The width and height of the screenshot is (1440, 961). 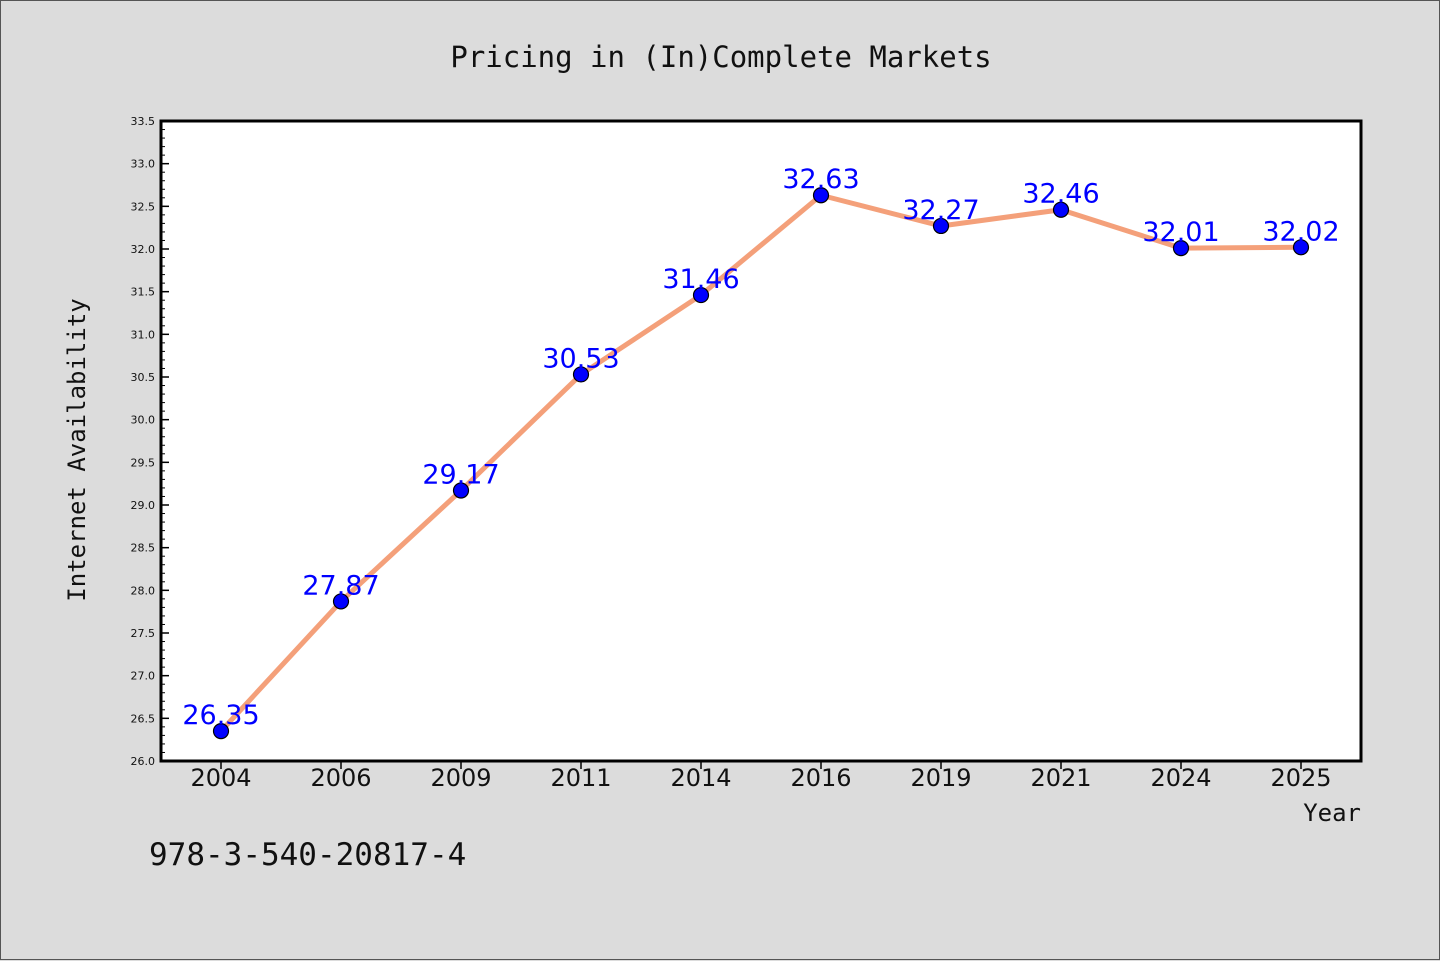 I want to click on y-tick-label: 26.5, so click(x=143, y=718).